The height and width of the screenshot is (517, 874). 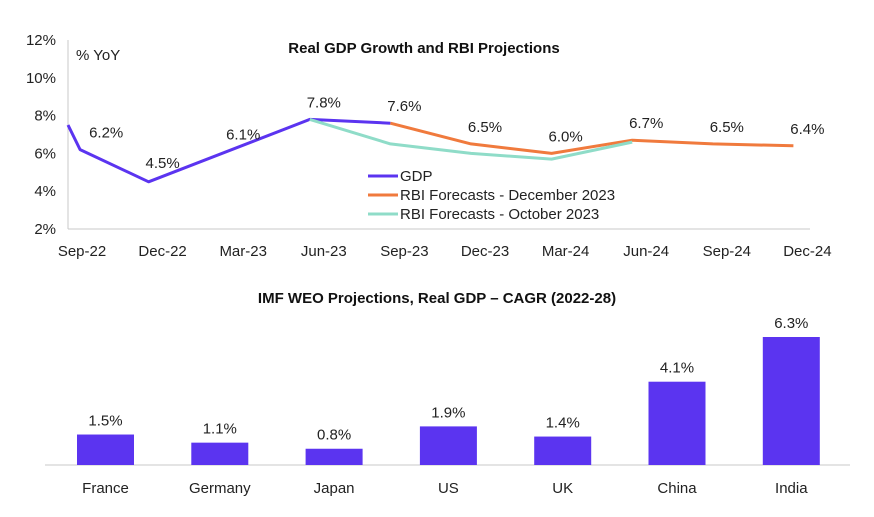 I want to click on x-tick-label: Mar-23, so click(x=243, y=251).